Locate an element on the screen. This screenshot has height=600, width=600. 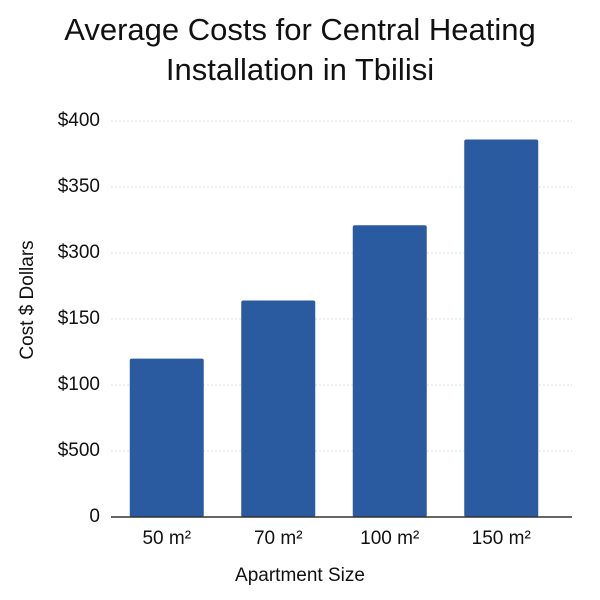
y-tick-label: 0 is located at coordinates (94, 516).